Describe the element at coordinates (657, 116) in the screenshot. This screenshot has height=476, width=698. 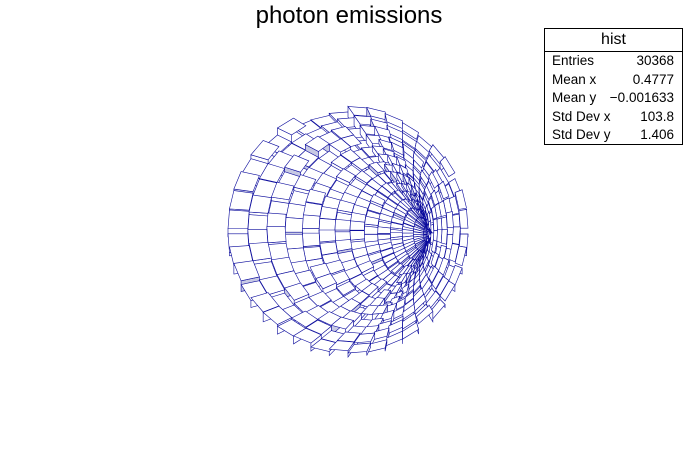
I see `stats-value: 103.8` at that location.